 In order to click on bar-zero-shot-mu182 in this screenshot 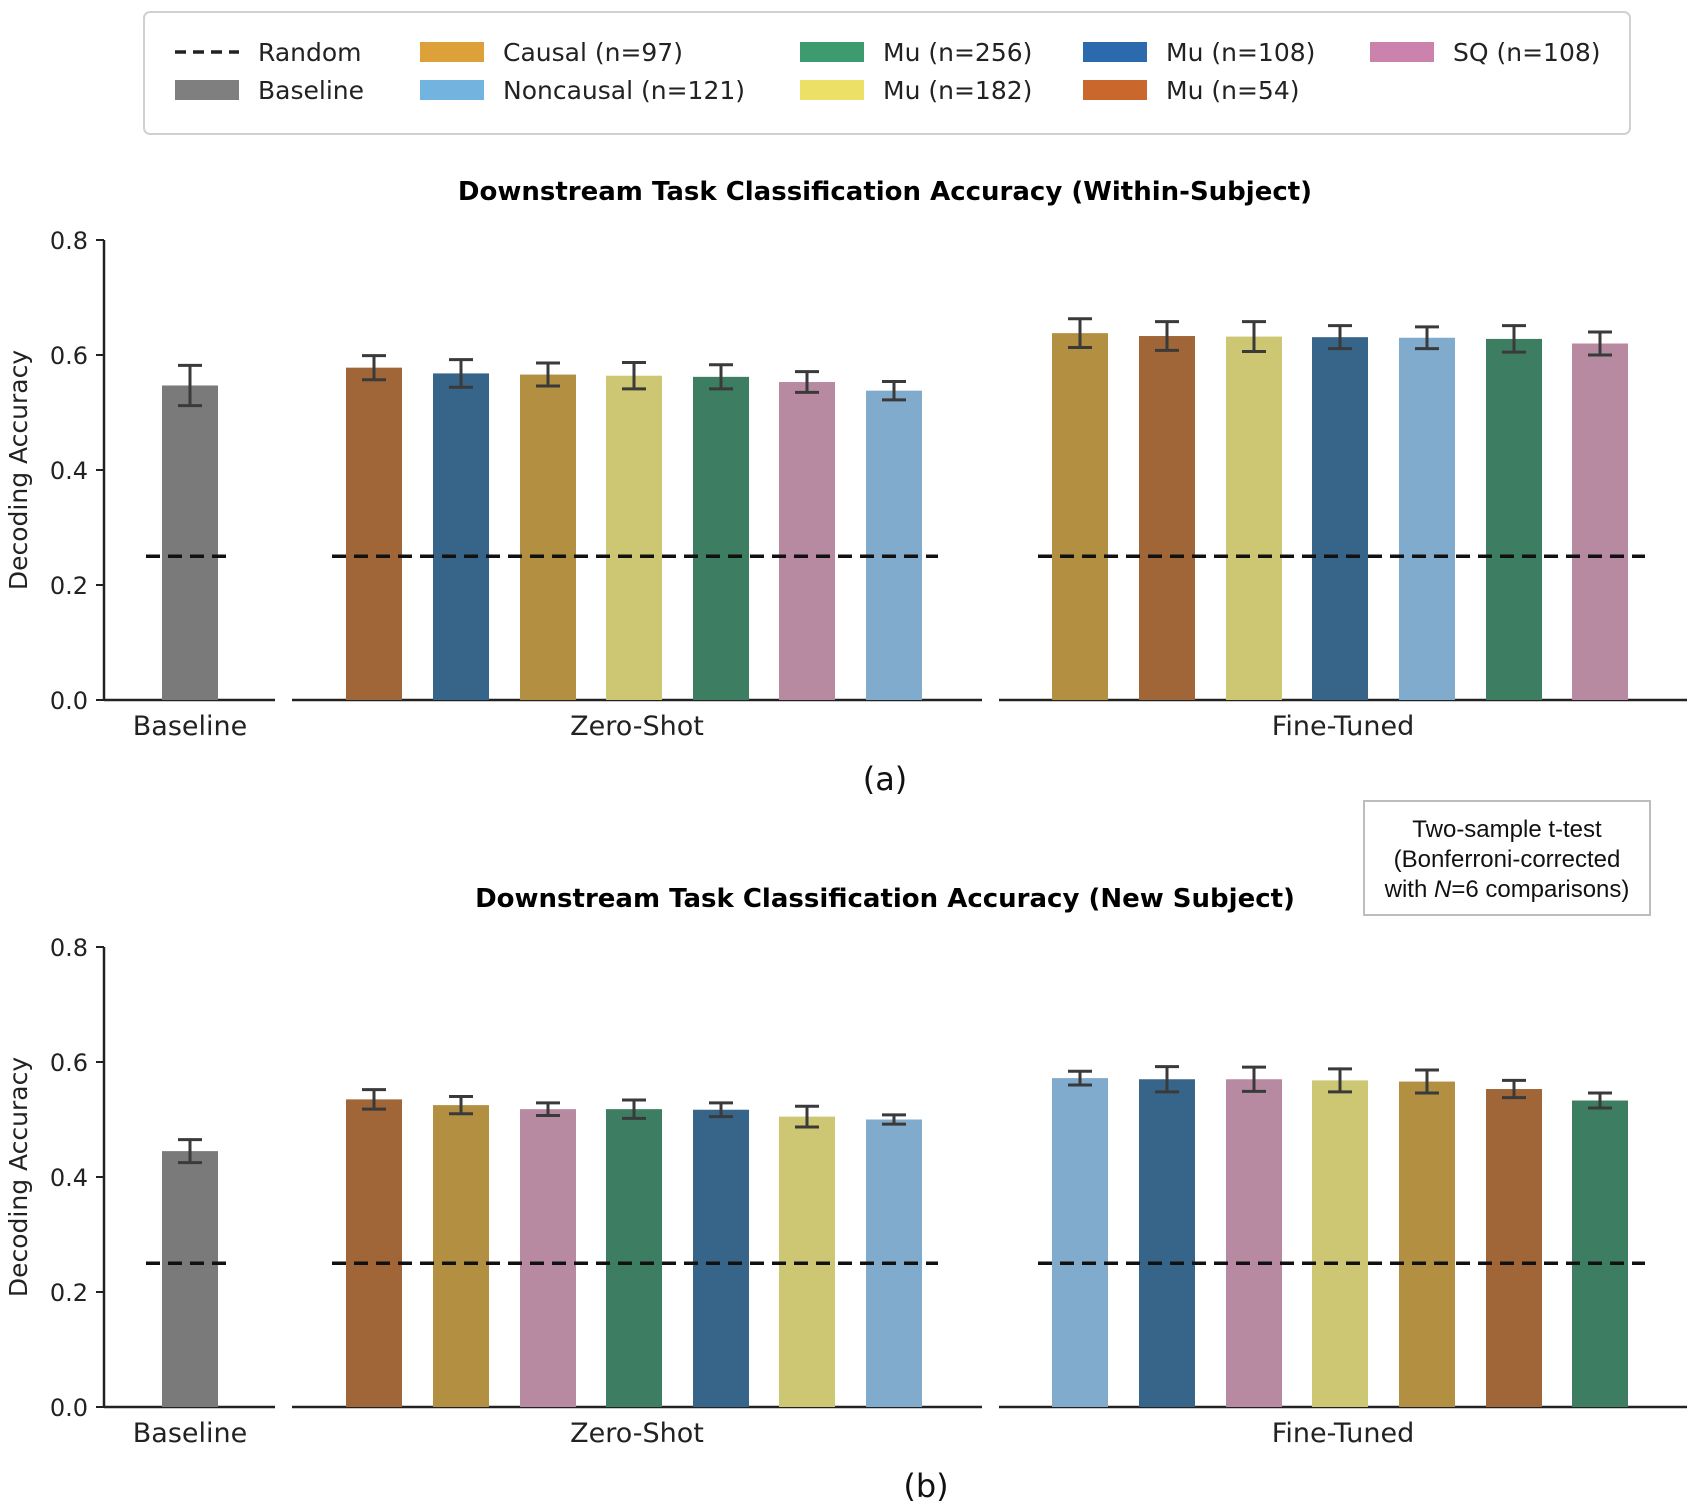, I will do `click(634, 537)`.